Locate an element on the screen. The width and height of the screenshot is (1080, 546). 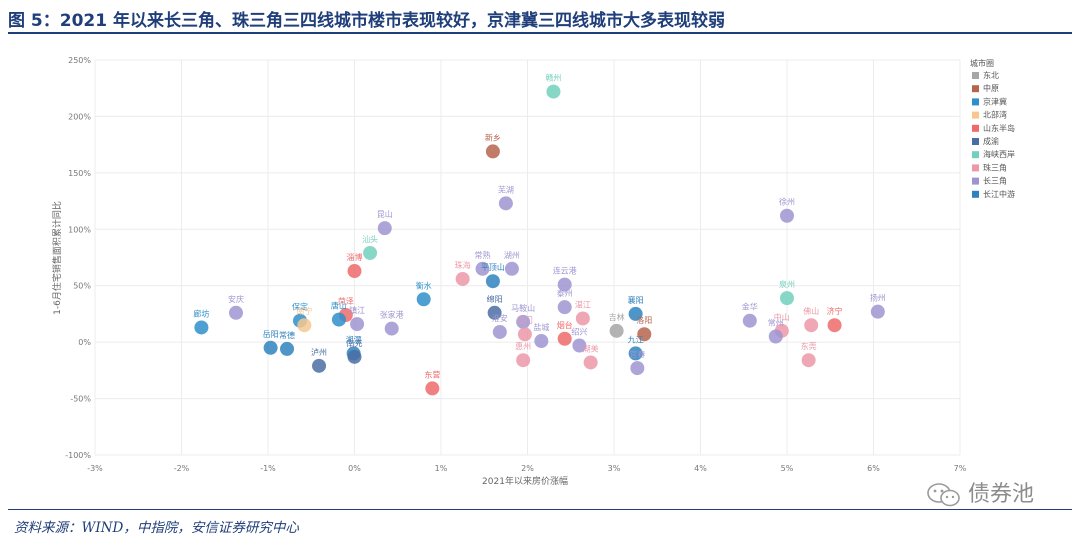
y-tick-labels: 250% 200% 150% 100% 50% 0% -50% -100% is located at coordinates (78, 258).